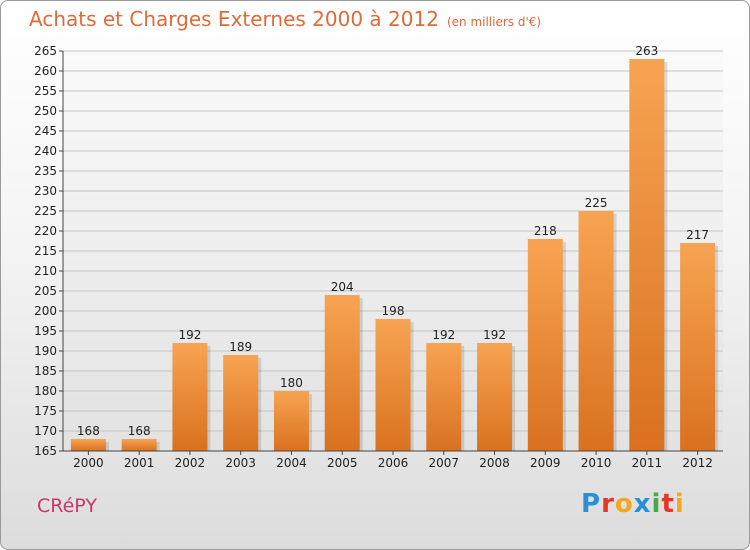 Image resolution: width=750 pixels, height=550 pixels. Describe the element at coordinates (697, 235) in the screenshot. I see `data-label: 217` at that location.